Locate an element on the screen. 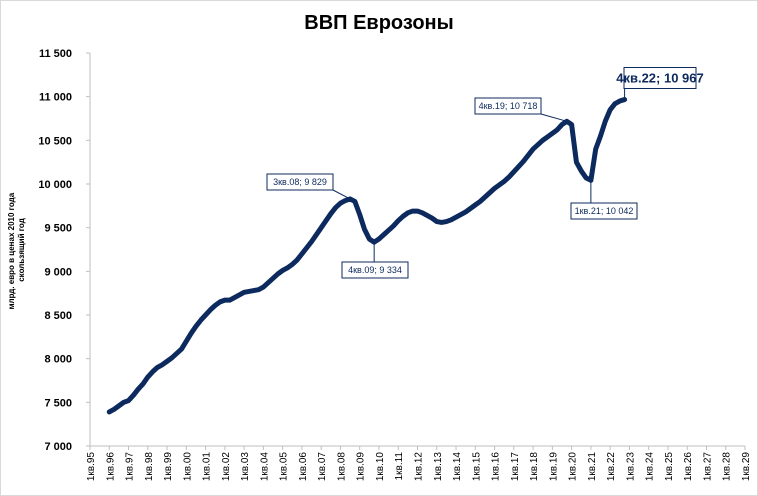  callout-label: 3кв.08; 9 829 is located at coordinates (300, 182).